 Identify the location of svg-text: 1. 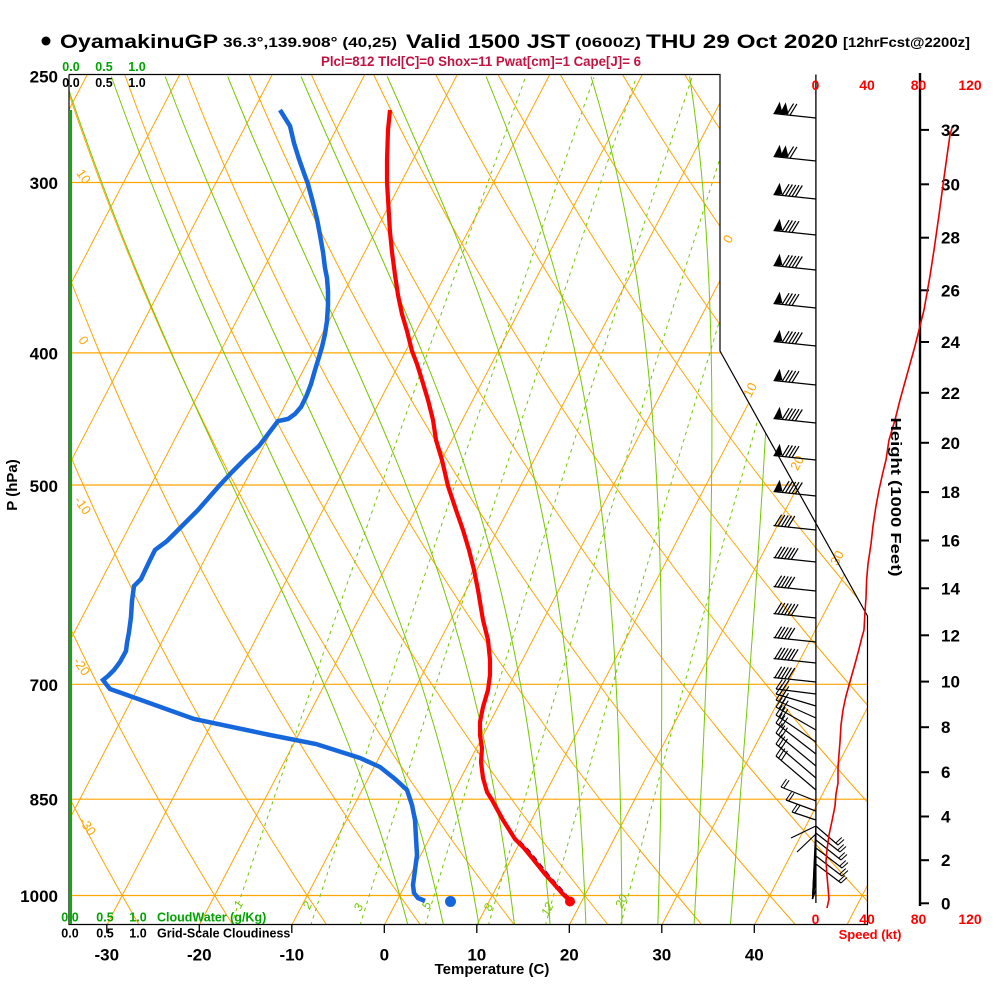
(239, 904).